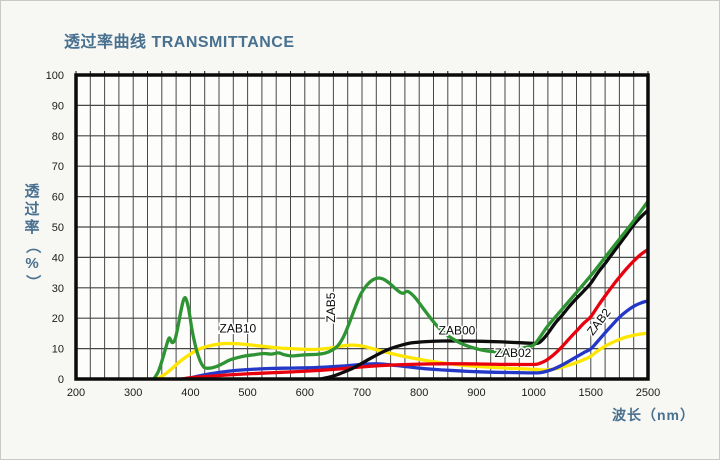  What do you see at coordinates (247, 393) in the screenshot?
I see `x-tick-label: 500` at bounding box center [247, 393].